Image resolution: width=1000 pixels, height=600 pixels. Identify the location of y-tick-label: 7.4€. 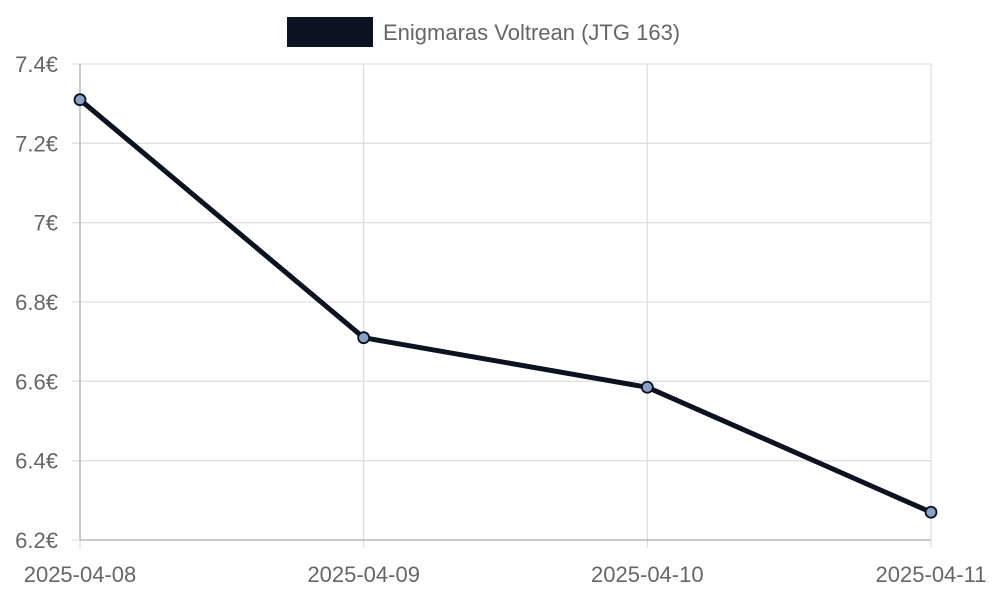
(36, 64).